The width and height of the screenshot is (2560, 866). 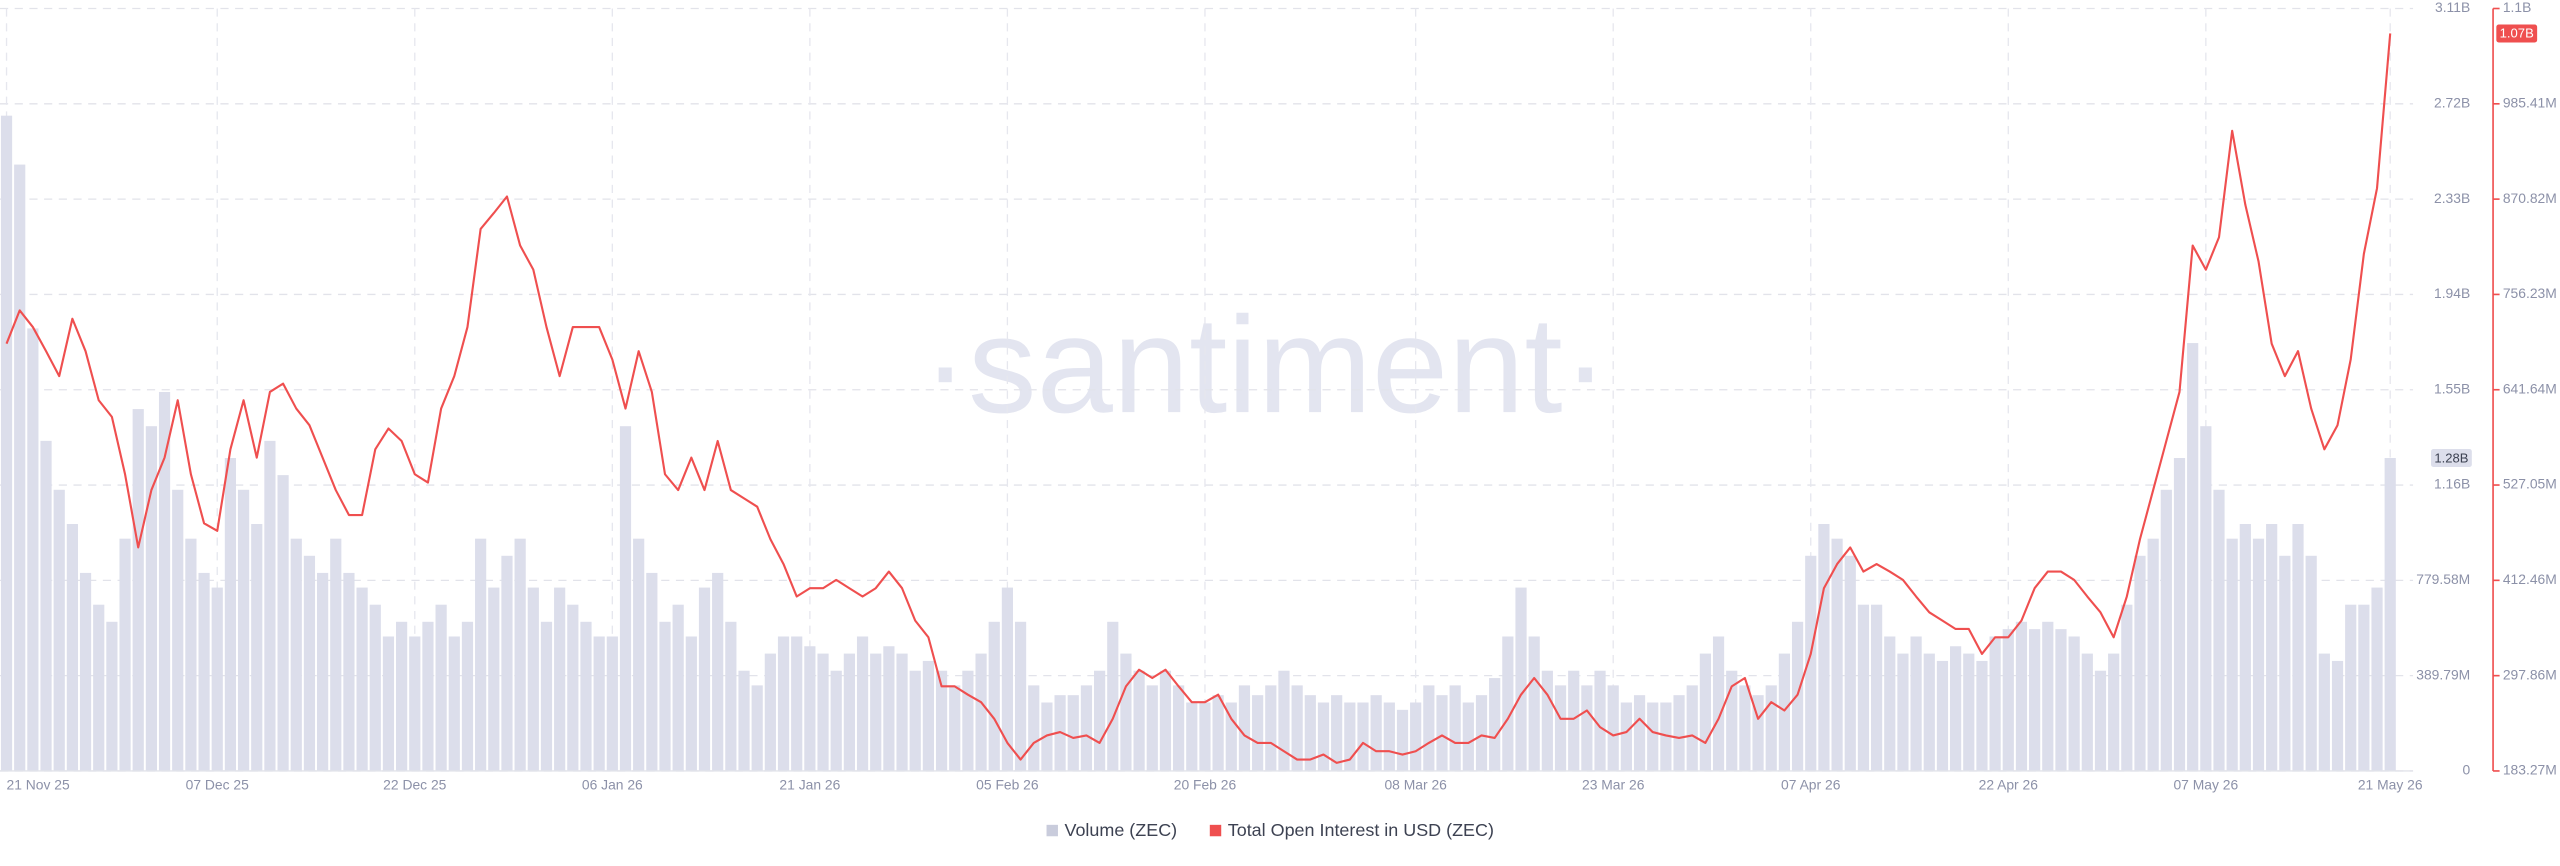 What do you see at coordinates (1120, 830) in the screenshot?
I see `legend-label: Volume (ZEC)` at bounding box center [1120, 830].